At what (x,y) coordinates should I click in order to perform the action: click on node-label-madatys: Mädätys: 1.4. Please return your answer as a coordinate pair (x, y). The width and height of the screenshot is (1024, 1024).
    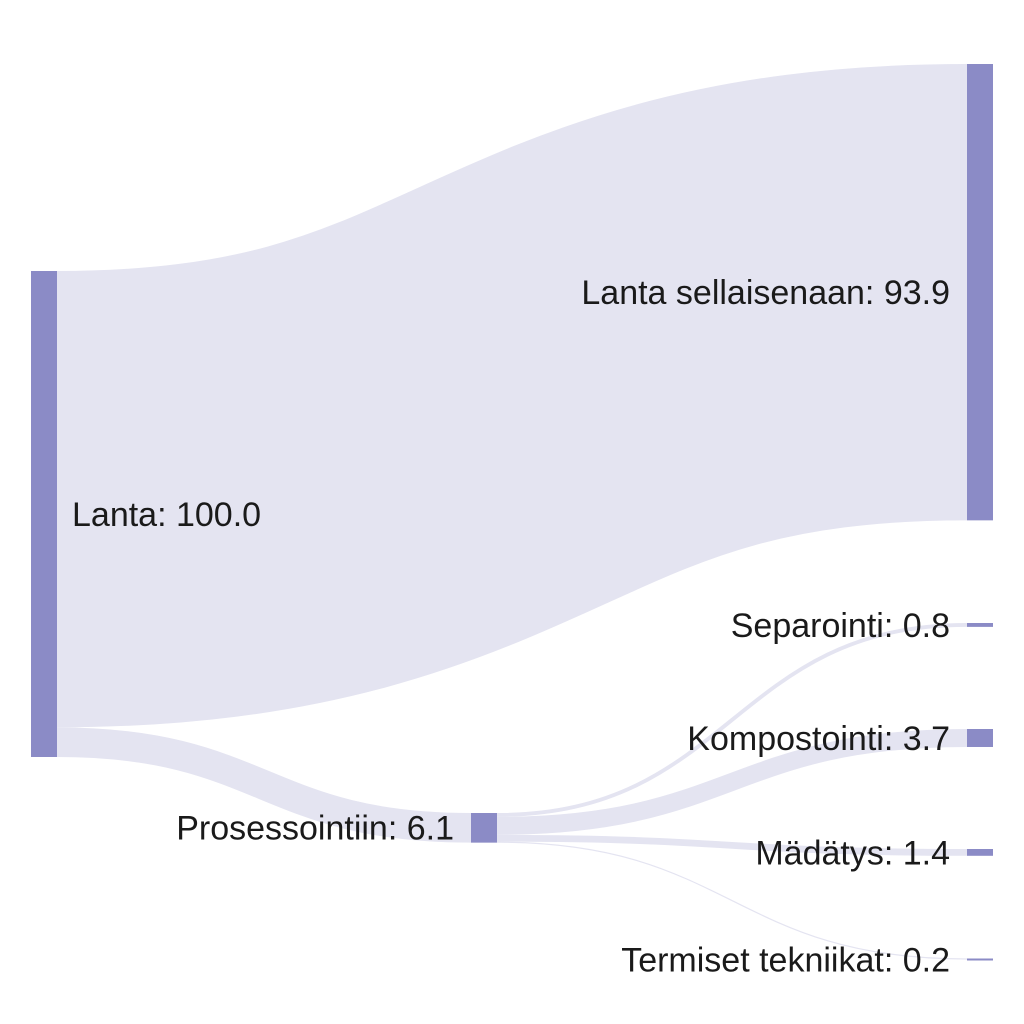
    Looking at the image, I should click on (852, 853).